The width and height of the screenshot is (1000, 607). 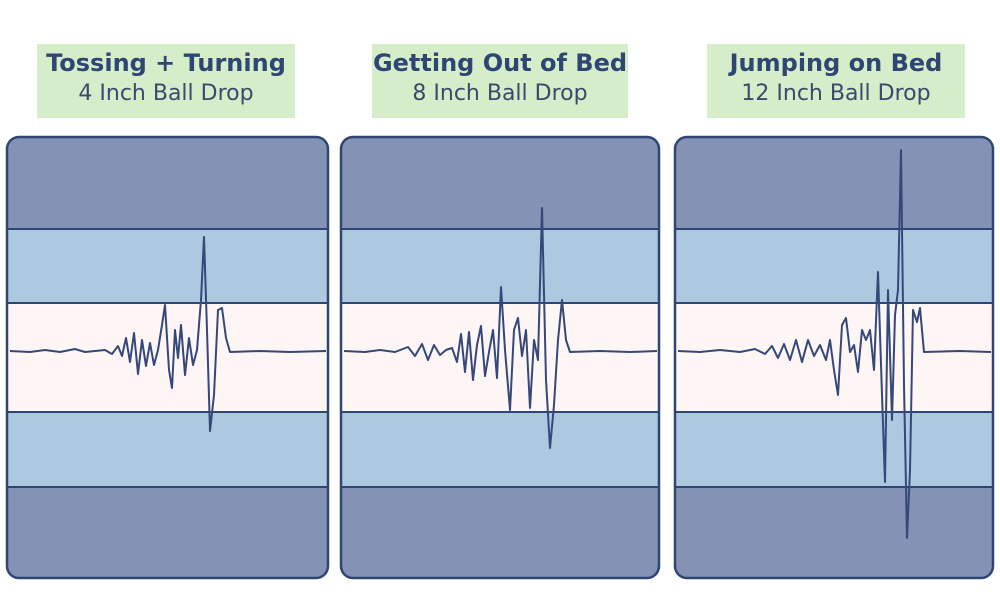 I want to click on panel-subtitle: 4 Inch Ball Drop, so click(x=166, y=93).